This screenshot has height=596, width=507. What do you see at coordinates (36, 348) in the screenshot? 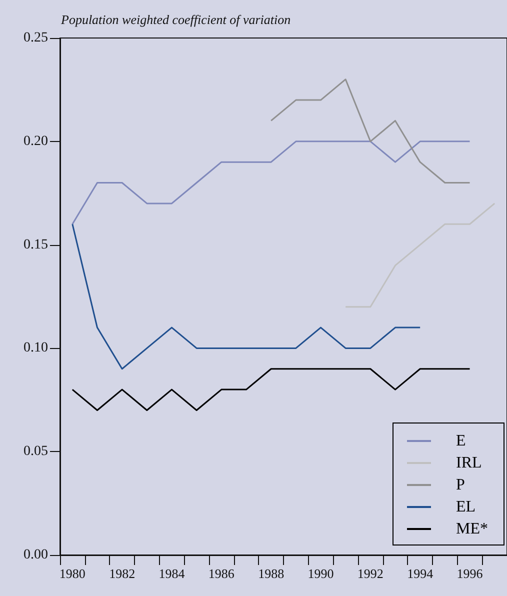
I see `y-tick-label: 0.10` at bounding box center [36, 348].